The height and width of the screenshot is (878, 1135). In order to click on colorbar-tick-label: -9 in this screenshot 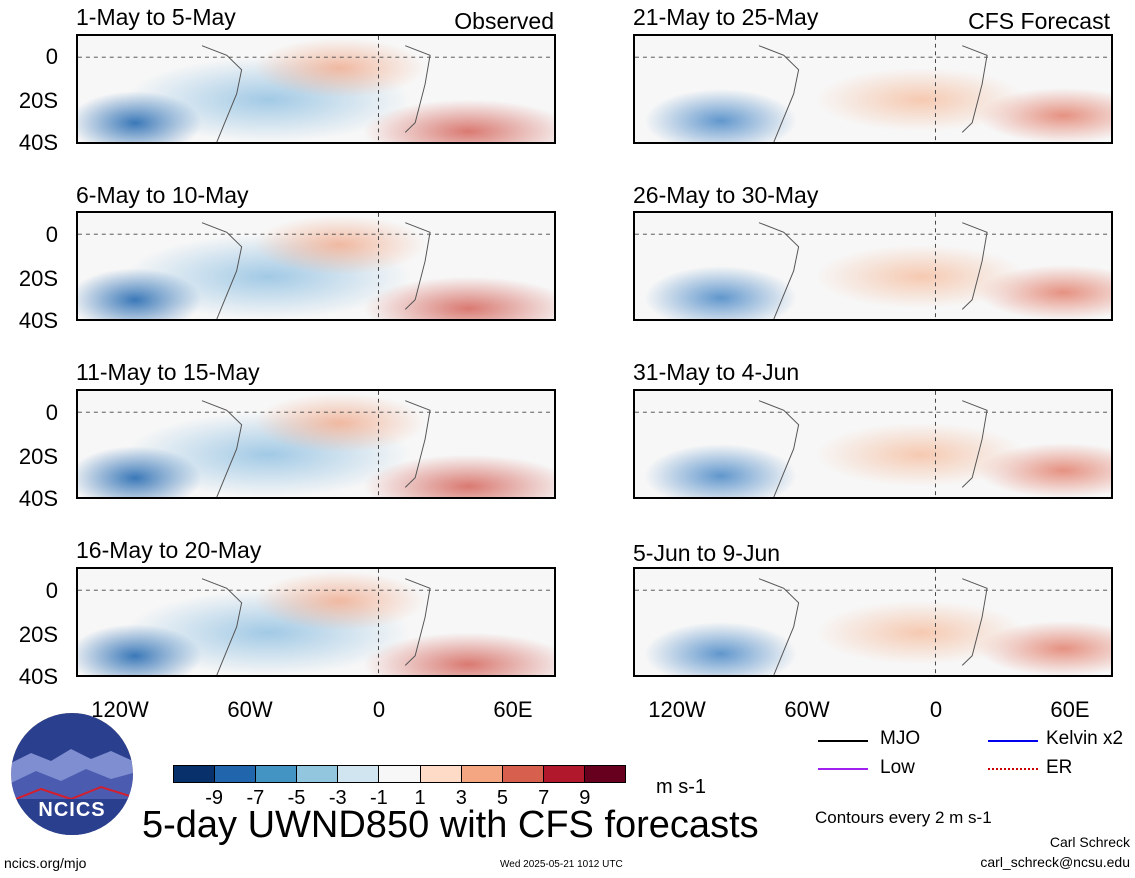, I will do `click(214, 798)`.